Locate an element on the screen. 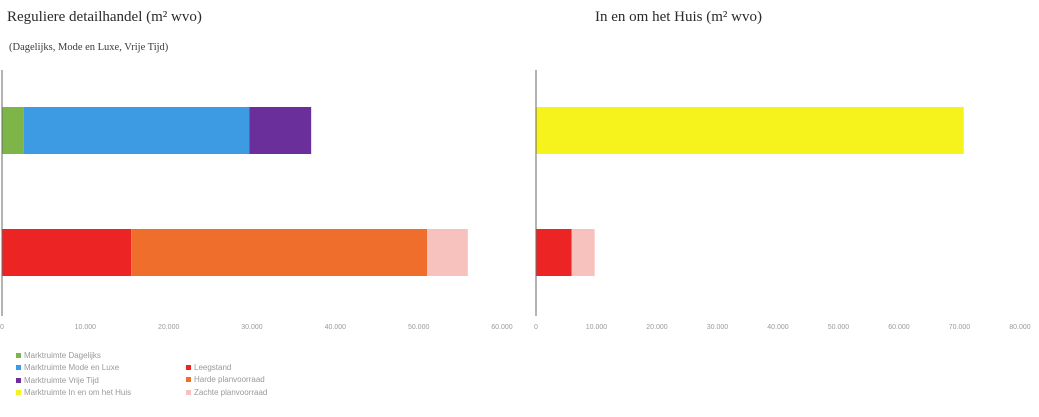 This screenshot has height=417, width=1039. chart1-bar1-segment-marktruimte-mode-en-luxe is located at coordinates (136, 130).